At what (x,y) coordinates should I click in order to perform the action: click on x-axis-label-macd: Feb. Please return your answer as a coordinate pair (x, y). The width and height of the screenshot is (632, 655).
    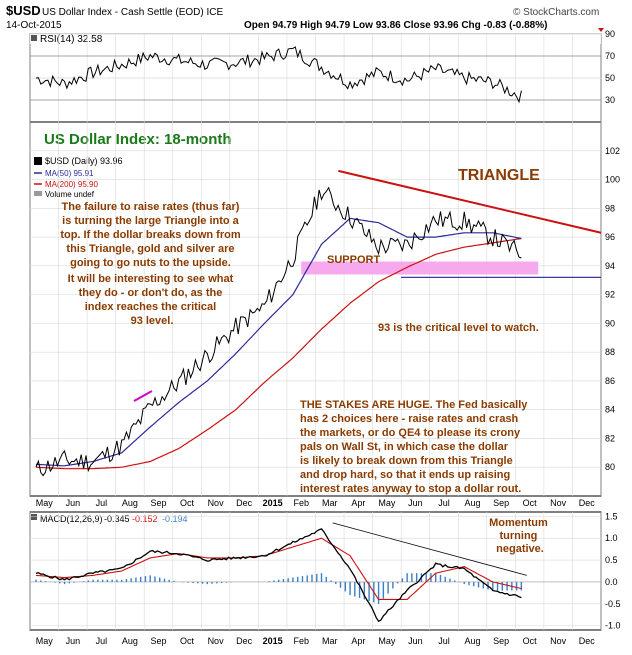
    Looking at the image, I should click on (301, 641).